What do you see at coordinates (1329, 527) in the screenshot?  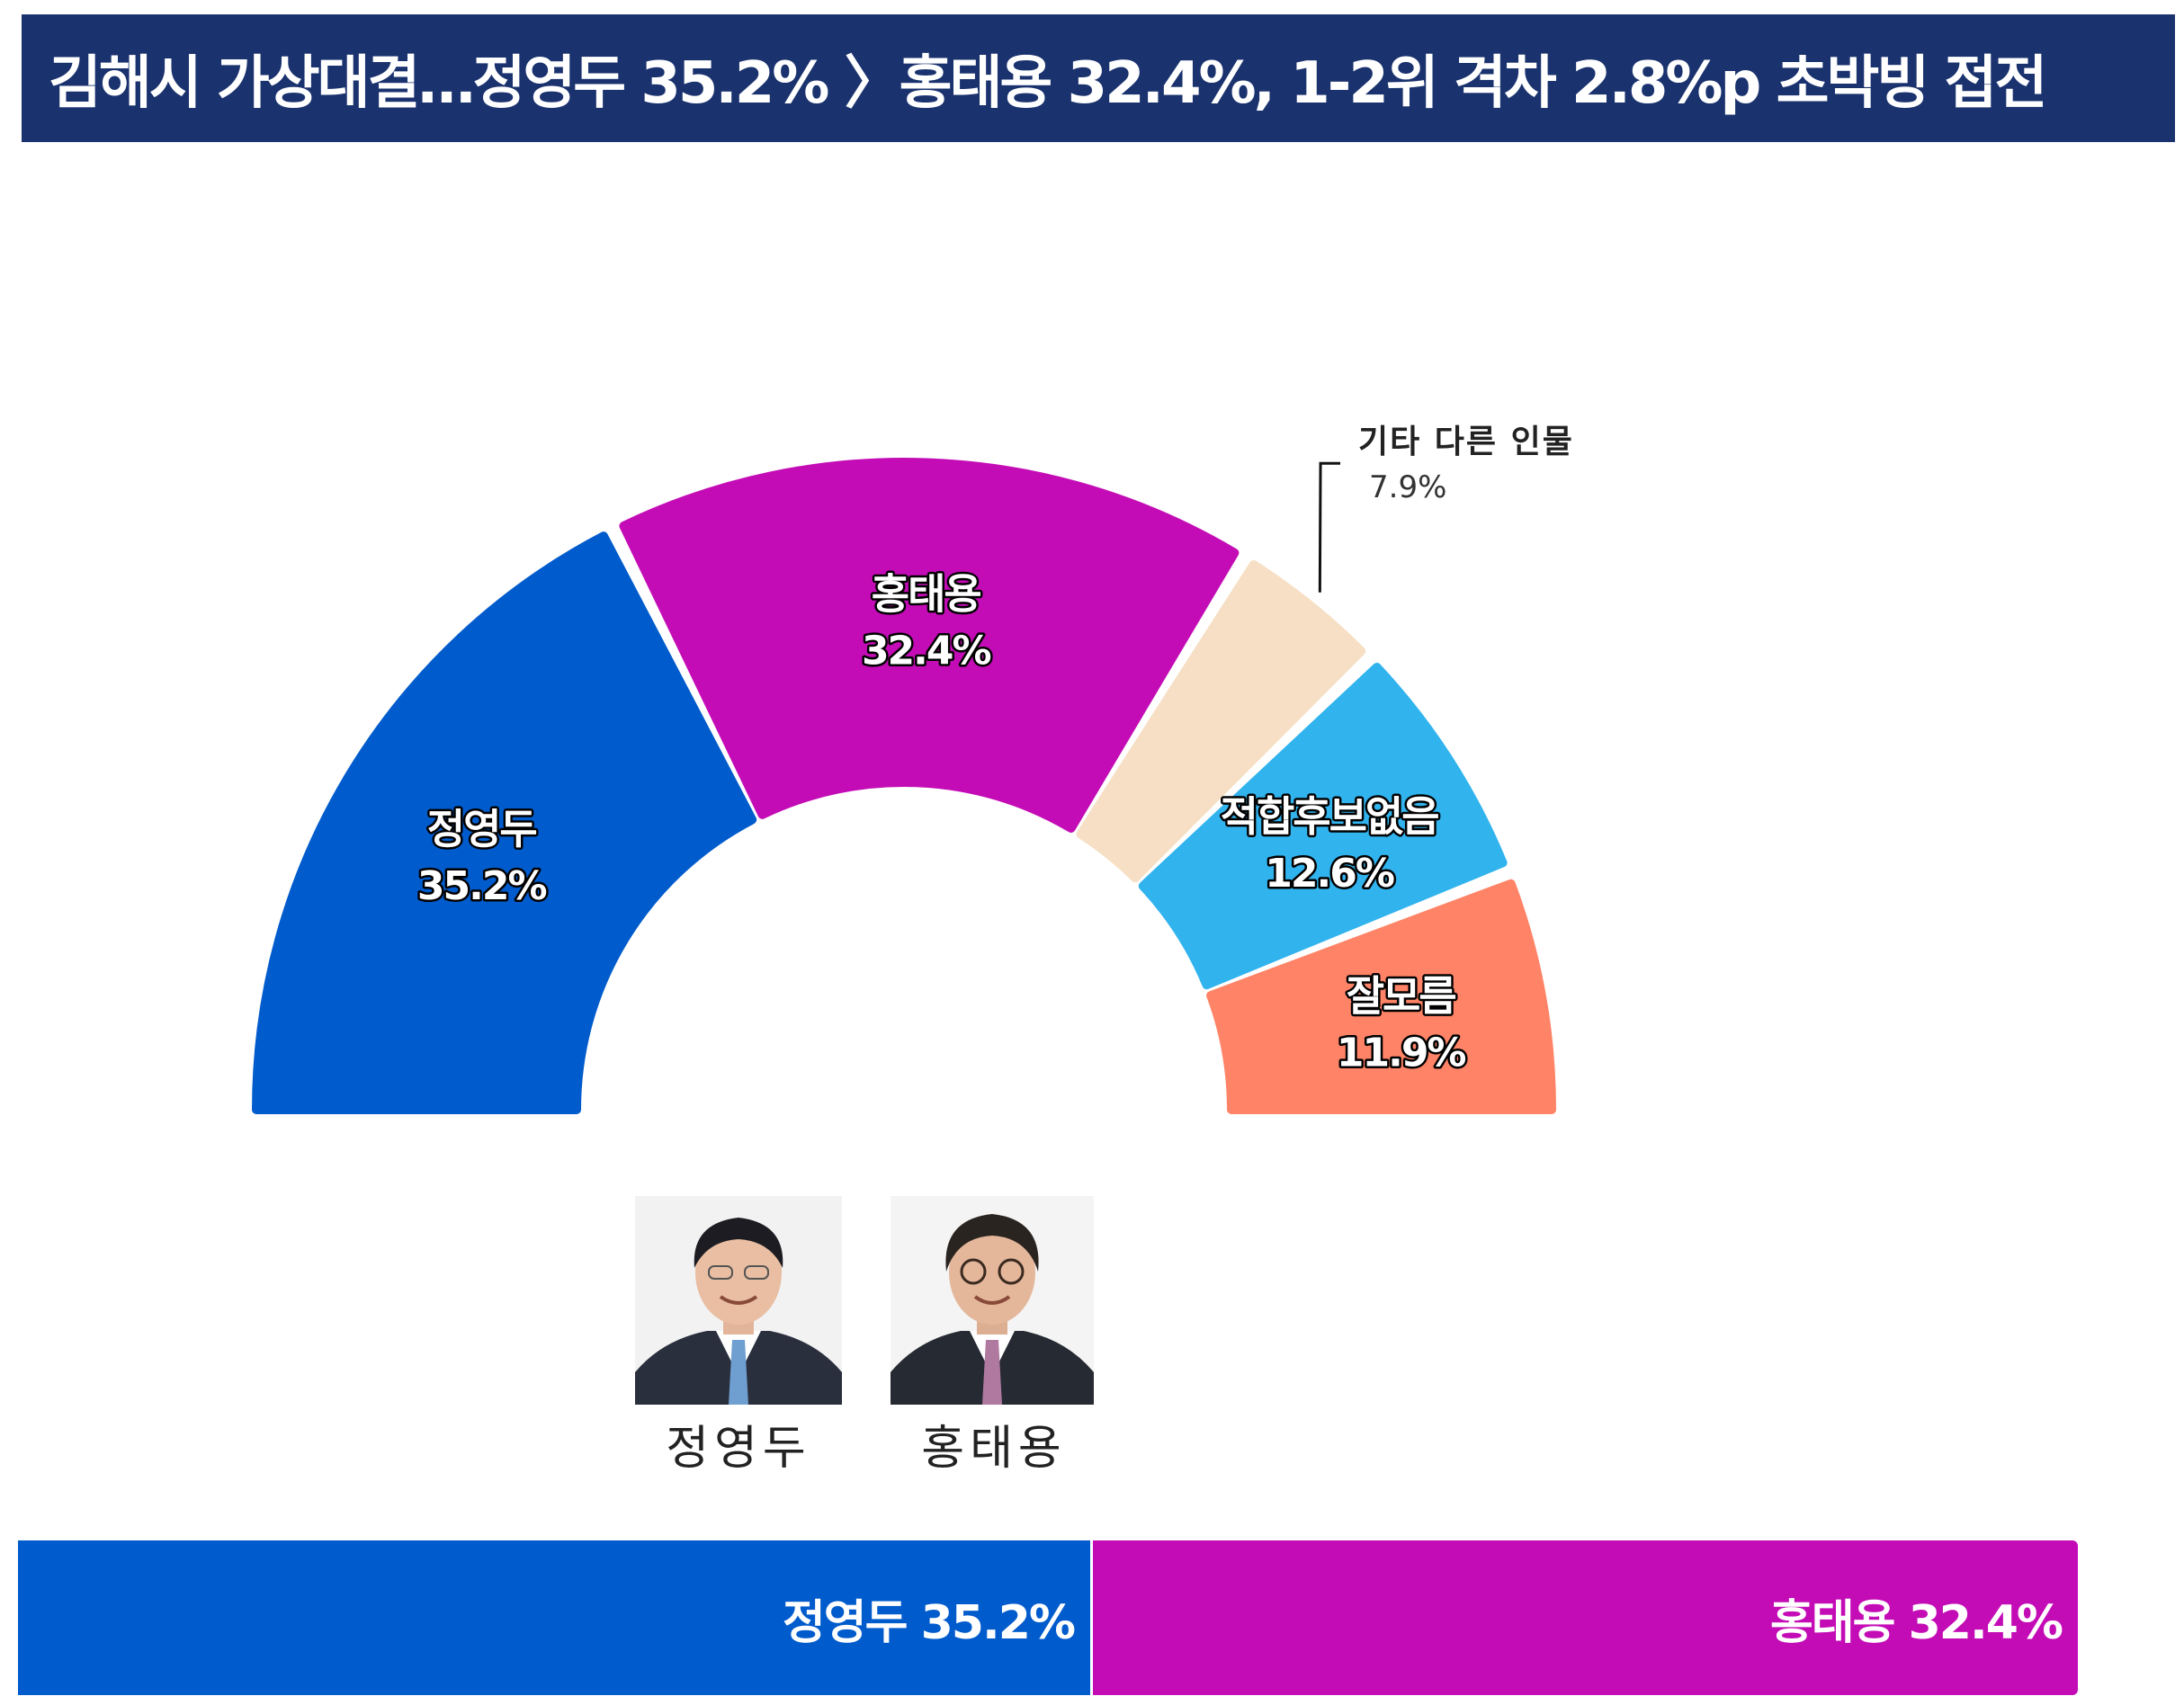 I see `callout-line` at bounding box center [1329, 527].